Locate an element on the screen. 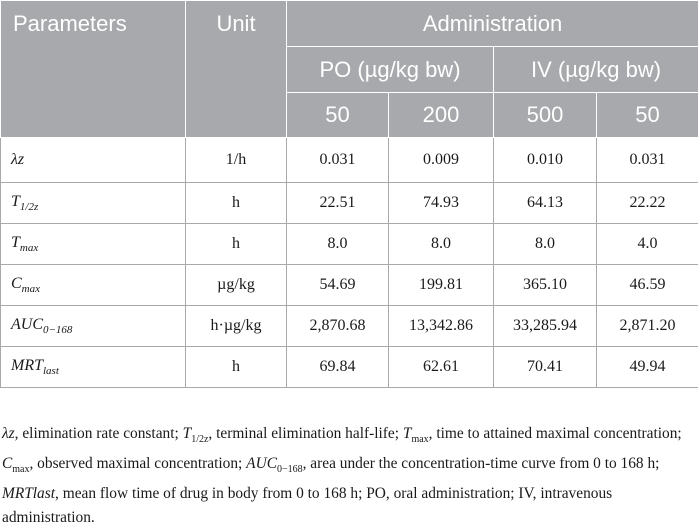 This screenshot has height=530, width=698. header-dose-po-200: 200 is located at coordinates (441, 115).